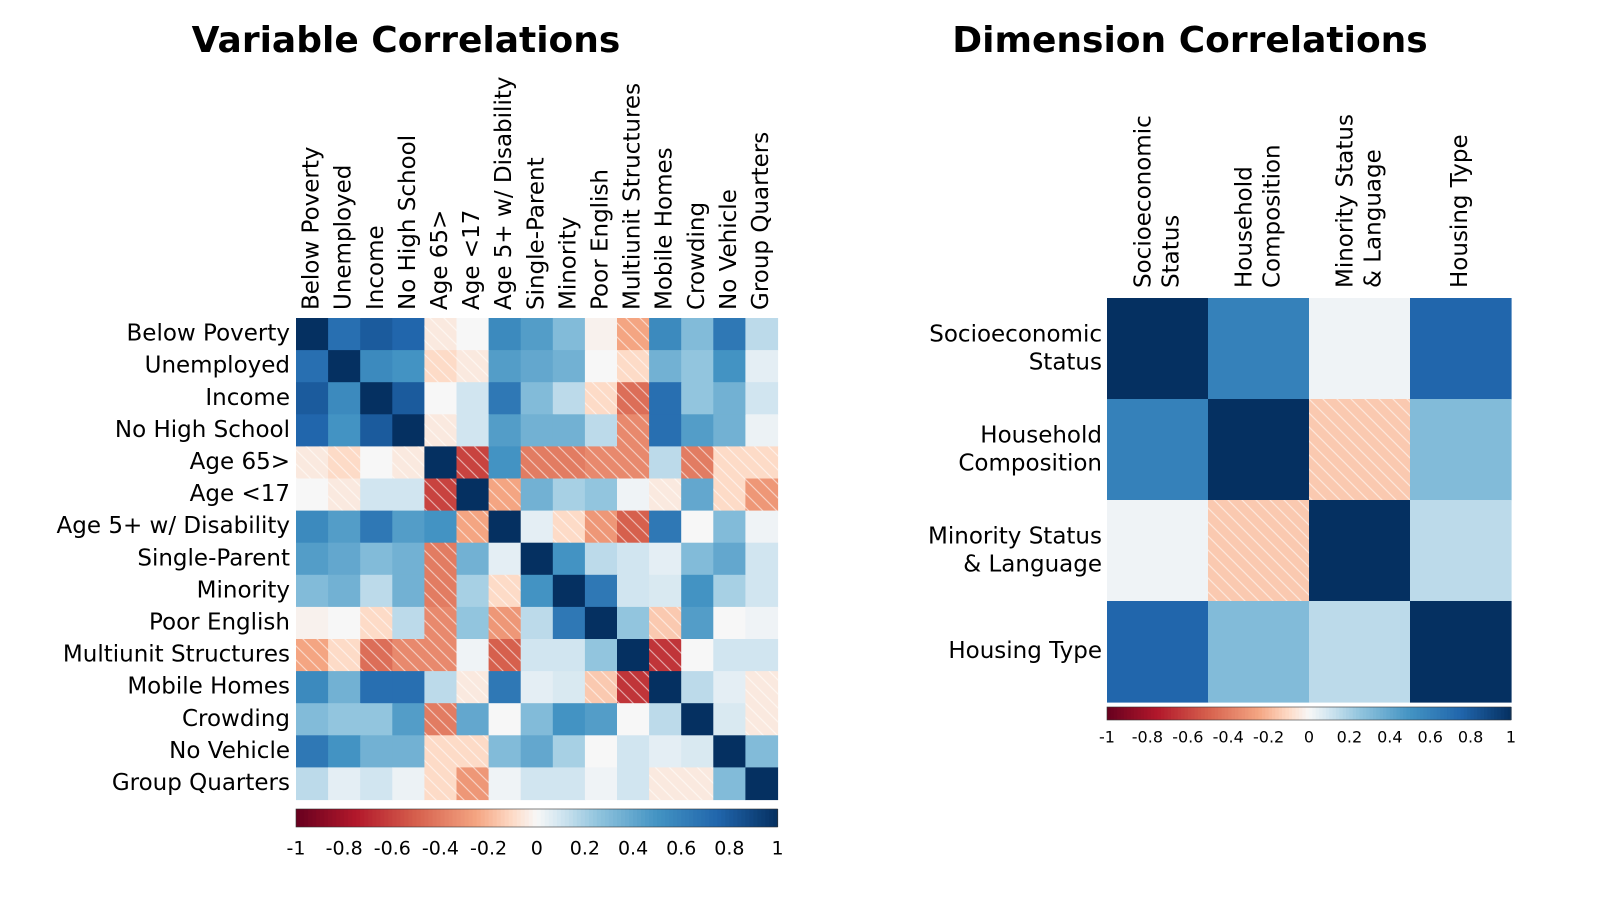  Describe the element at coordinates (1309, 737) in the screenshot. I see `colorbar-tick-label: 0` at that location.